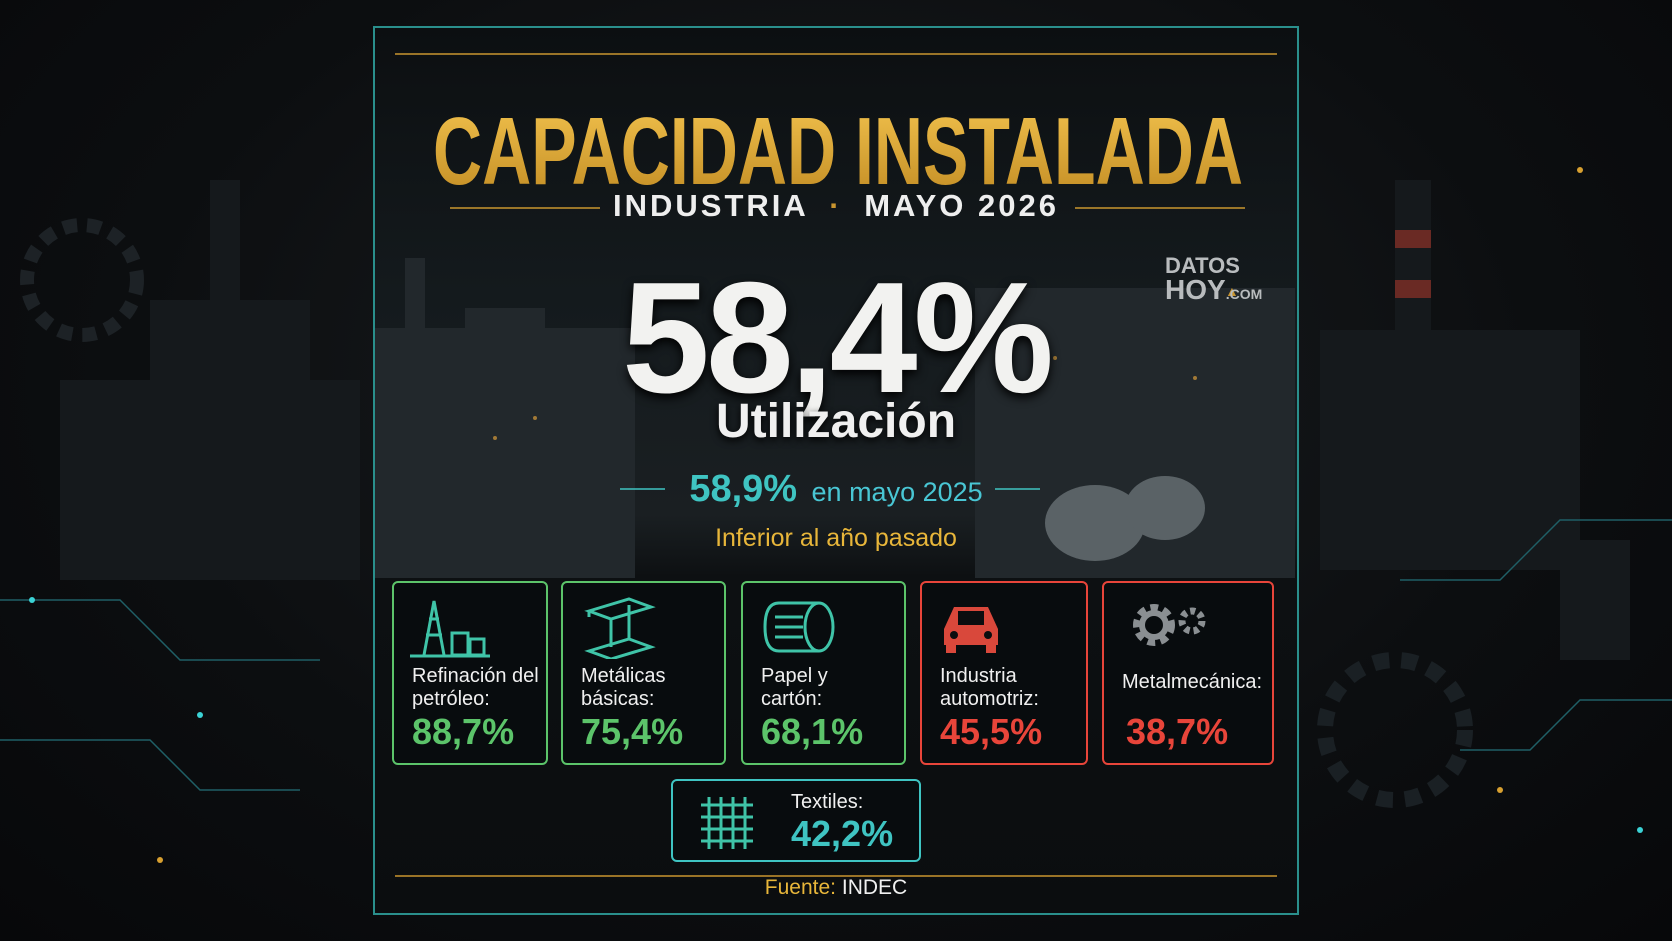  I want to click on comparison: 58,9% en mayo 2025, so click(836, 489).